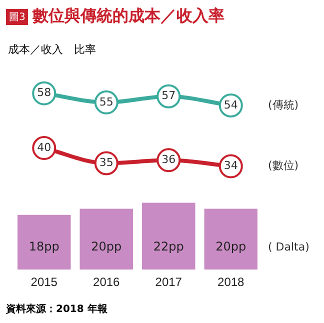  Describe the element at coordinates (283, 105) in the screenshot. I see `text: (傳統)` at that location.